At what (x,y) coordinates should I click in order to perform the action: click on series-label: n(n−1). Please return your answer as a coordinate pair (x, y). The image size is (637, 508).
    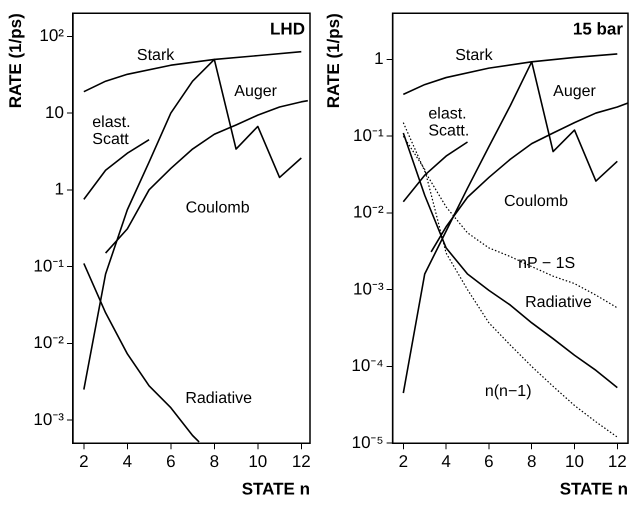
    Looking at the image, I should click on (508, 391).